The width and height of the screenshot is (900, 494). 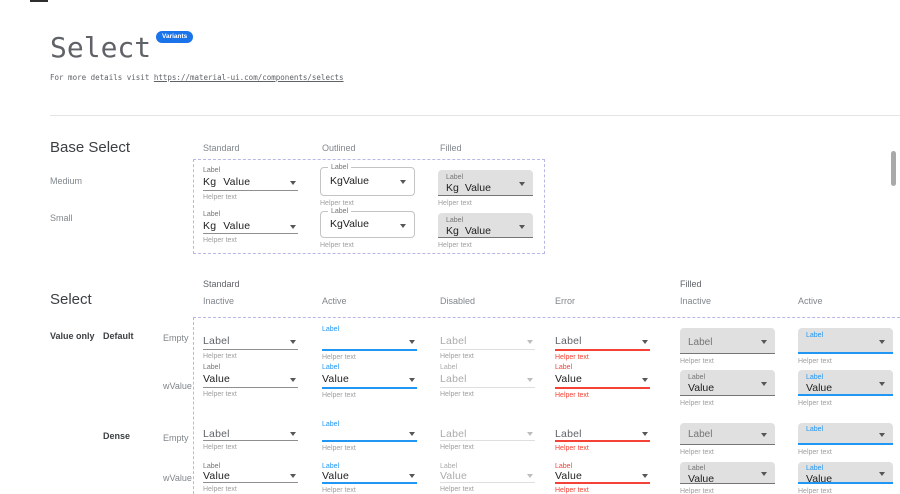 I want to click on base-standard-select-small: Label Kg Value Helper text, so click(x=250, y=227).